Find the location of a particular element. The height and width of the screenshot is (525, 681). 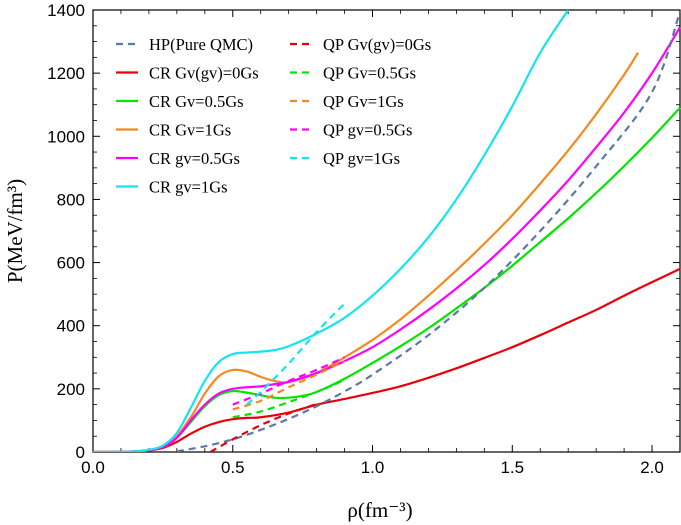

y-axis-title: P(MeV/fm³) is located at coordinates (15, 231).